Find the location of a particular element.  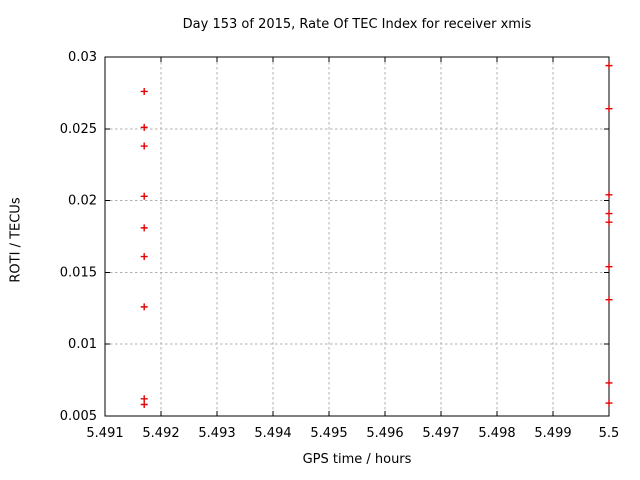

x-tick-label: 5.493 is located at coordinates (216, 433).